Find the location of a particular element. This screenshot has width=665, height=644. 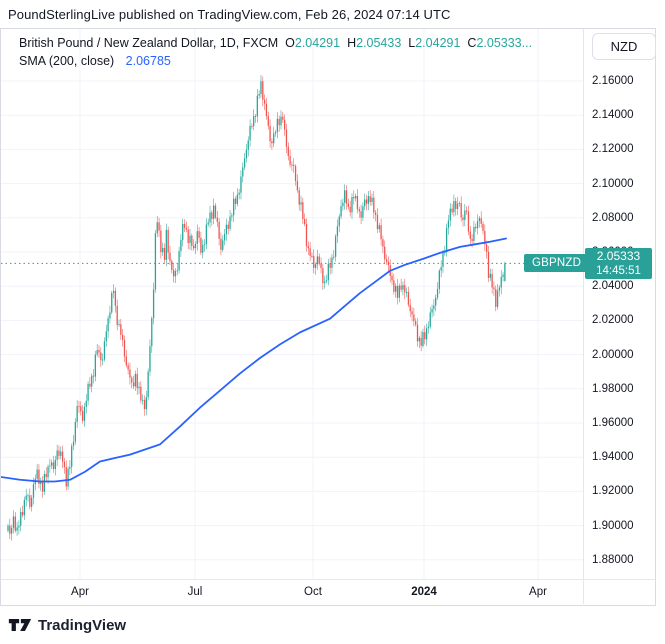

indicator-row: SMA (200, close) 2.06785 is located at coordinates (95, 61).